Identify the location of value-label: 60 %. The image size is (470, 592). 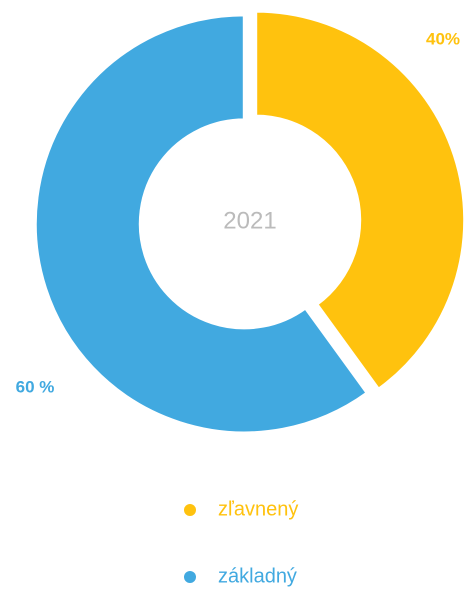
(35, 386).